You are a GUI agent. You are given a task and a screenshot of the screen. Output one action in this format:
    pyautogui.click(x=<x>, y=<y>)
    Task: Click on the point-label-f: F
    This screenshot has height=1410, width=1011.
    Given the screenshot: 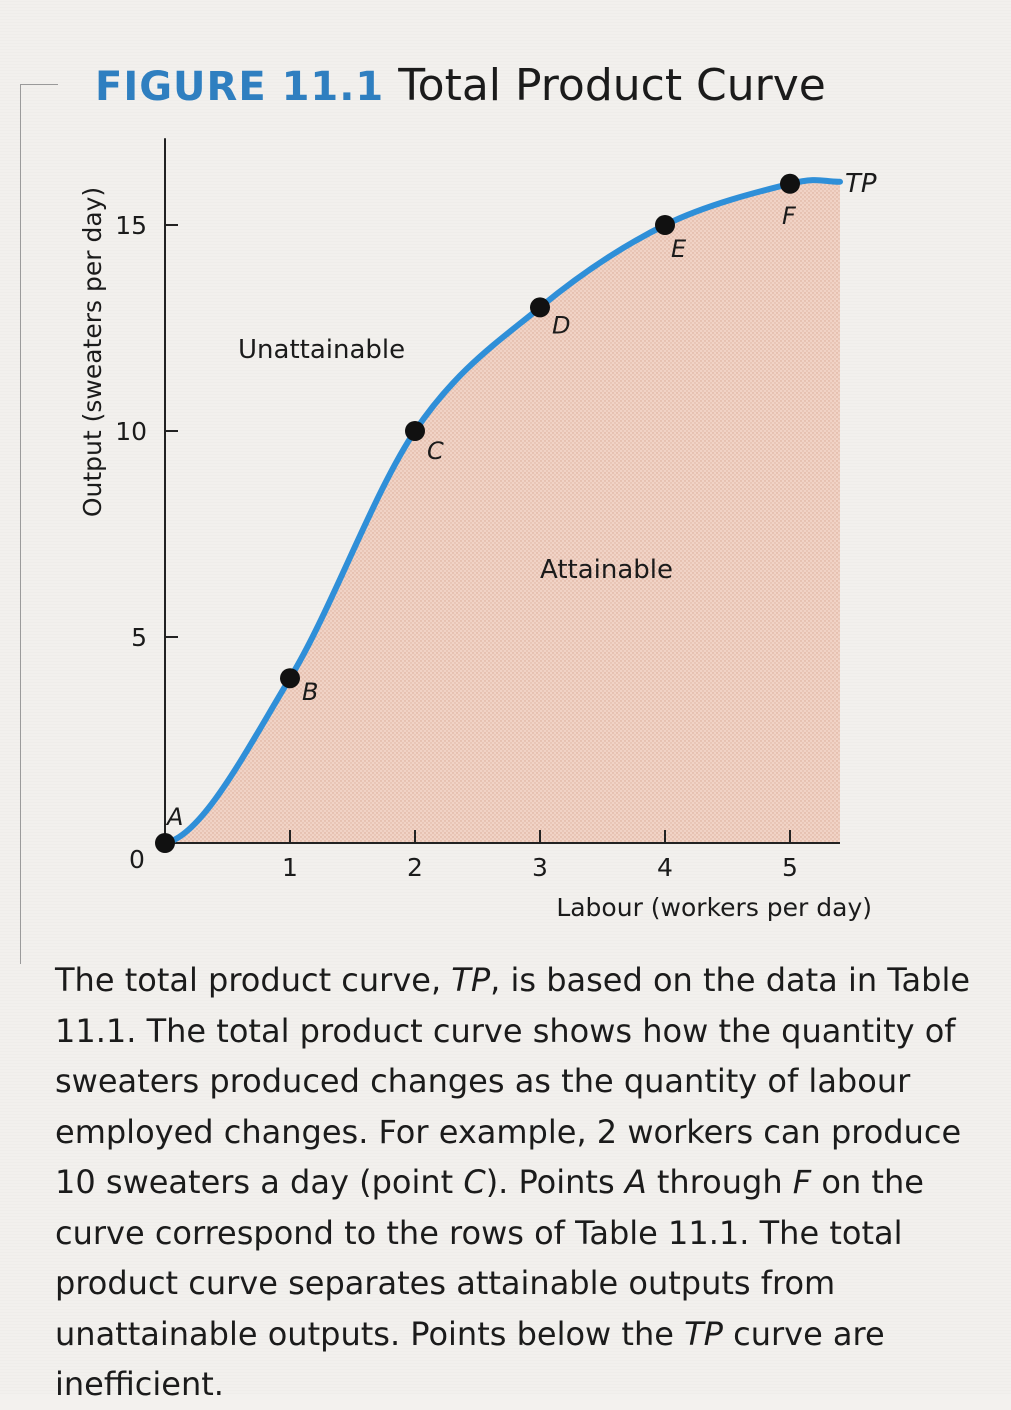 What is the action you would take?
    pyautogui.click(x=789, y=216)
    